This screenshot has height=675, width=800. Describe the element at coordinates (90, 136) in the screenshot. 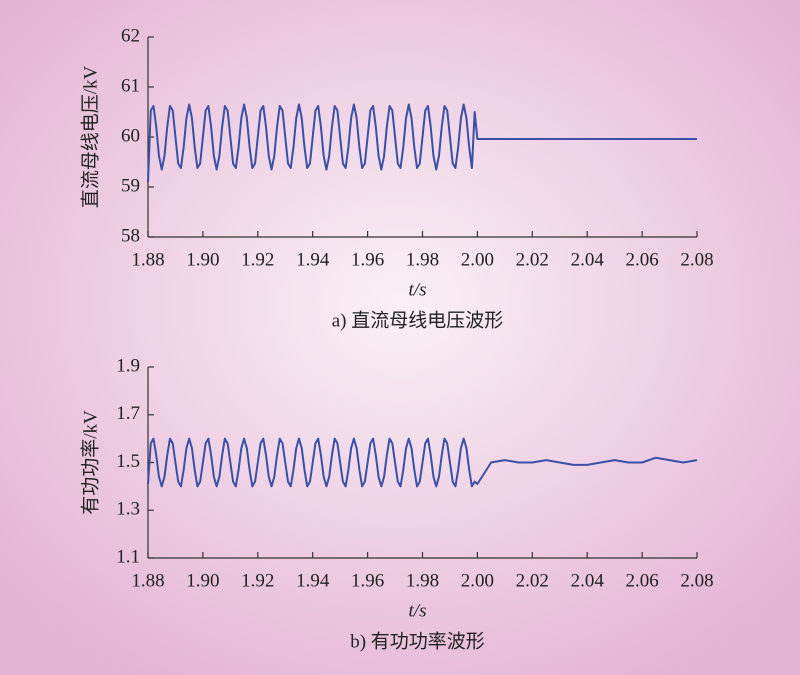

I see `y-axis-label: 直流母线电压/kV` at that location.